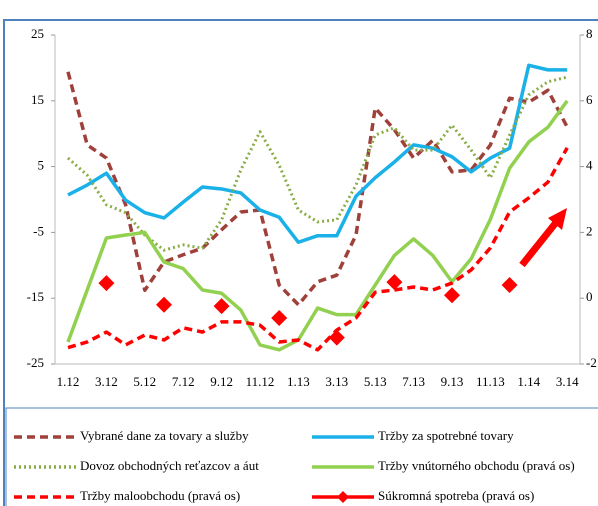  I want to click on x-tick-label: 1.14, so click(528, 381).